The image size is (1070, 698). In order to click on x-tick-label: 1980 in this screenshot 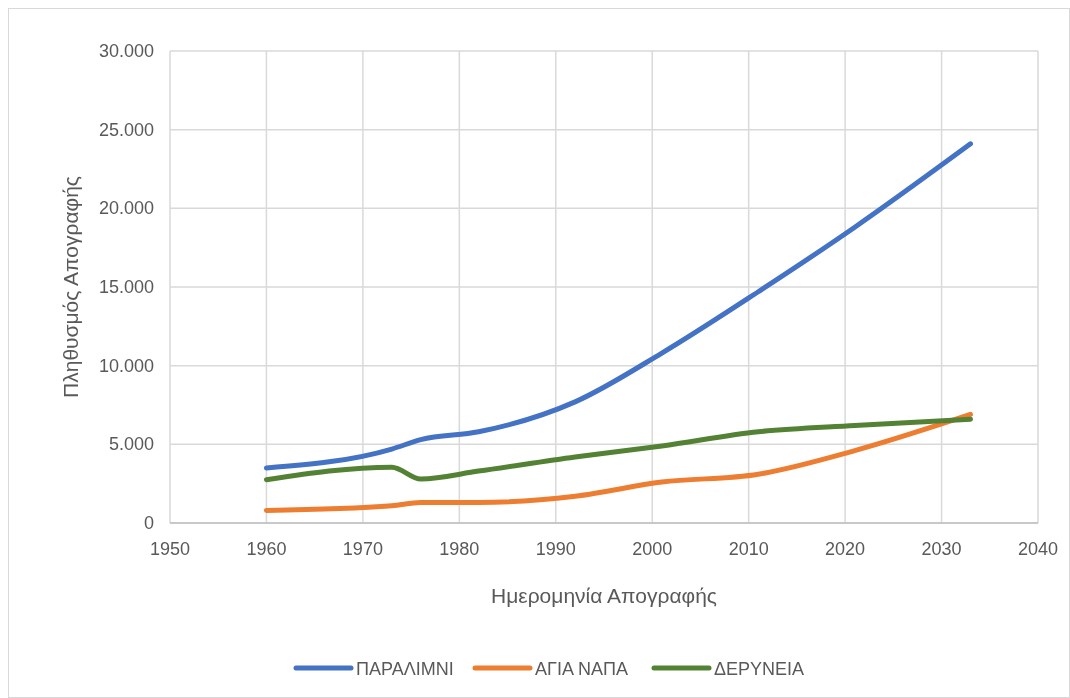, I will do `click(459, 549)`.